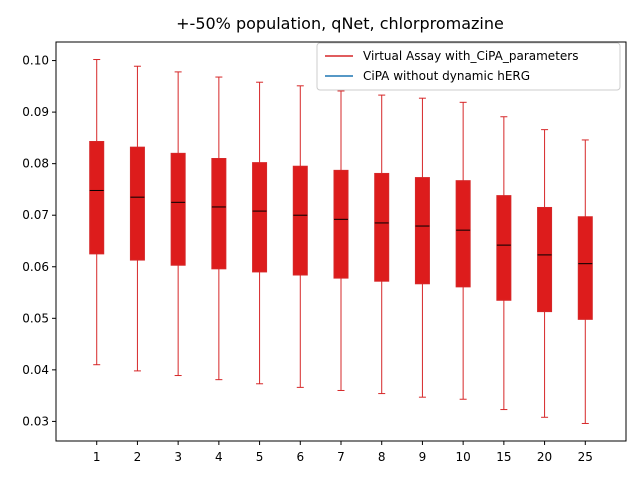 The width and height of the screenshot is (640, 480). Describe the element at coordinates (463, 457) in the screenshot. I see `x-tick-label: 10` at that location.